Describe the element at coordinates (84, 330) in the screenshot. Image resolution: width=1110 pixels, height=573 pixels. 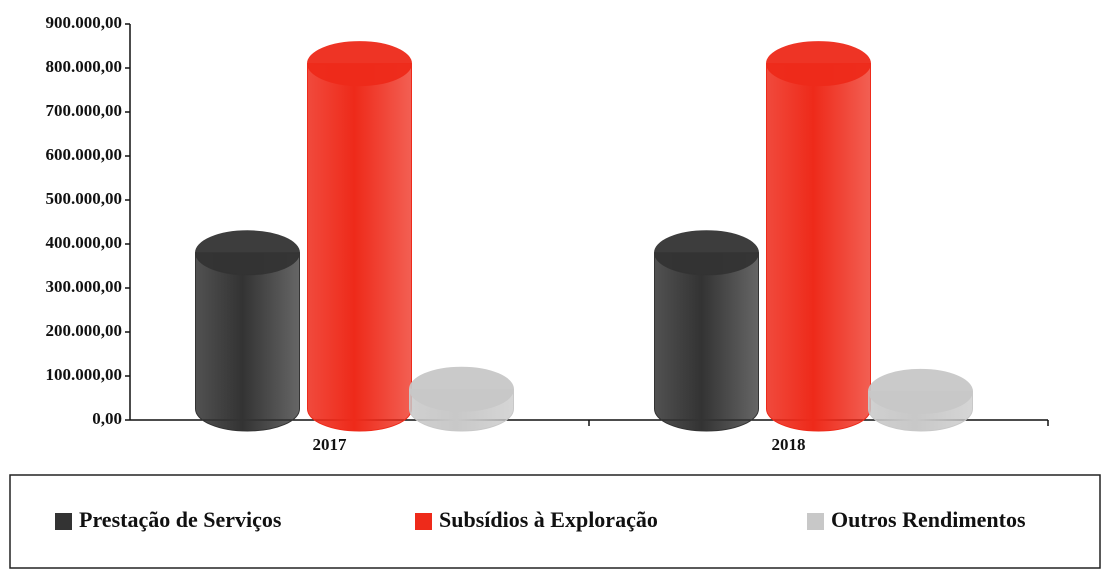
I see `y-tick-label: 200.000,00` at that location.